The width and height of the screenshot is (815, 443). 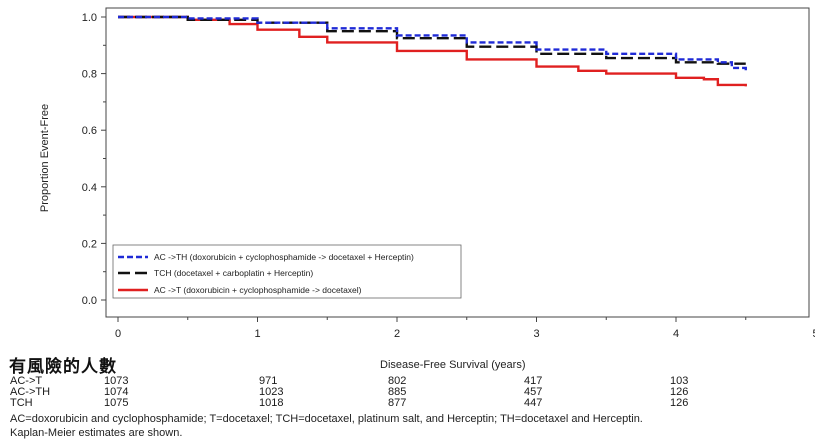 I want to click on footnote-line: Kaplan-Meier estimates are shown., so click(x=96, y=433).